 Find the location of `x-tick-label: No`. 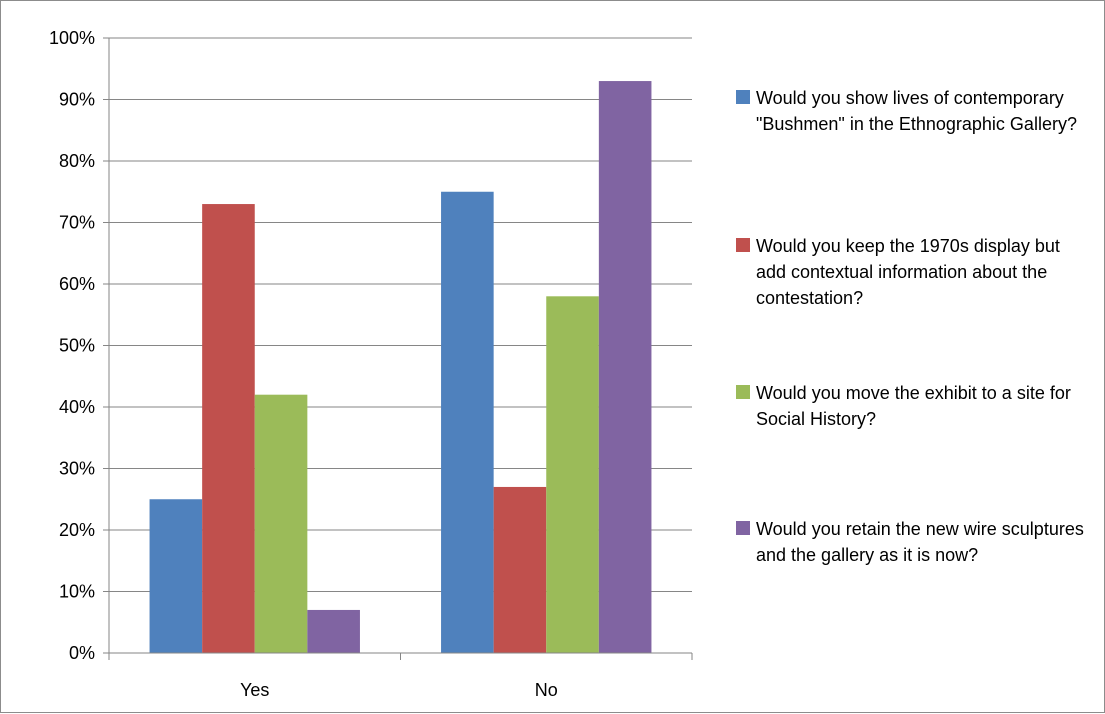

x-tick-label: No is located at coordinates (546, 690).